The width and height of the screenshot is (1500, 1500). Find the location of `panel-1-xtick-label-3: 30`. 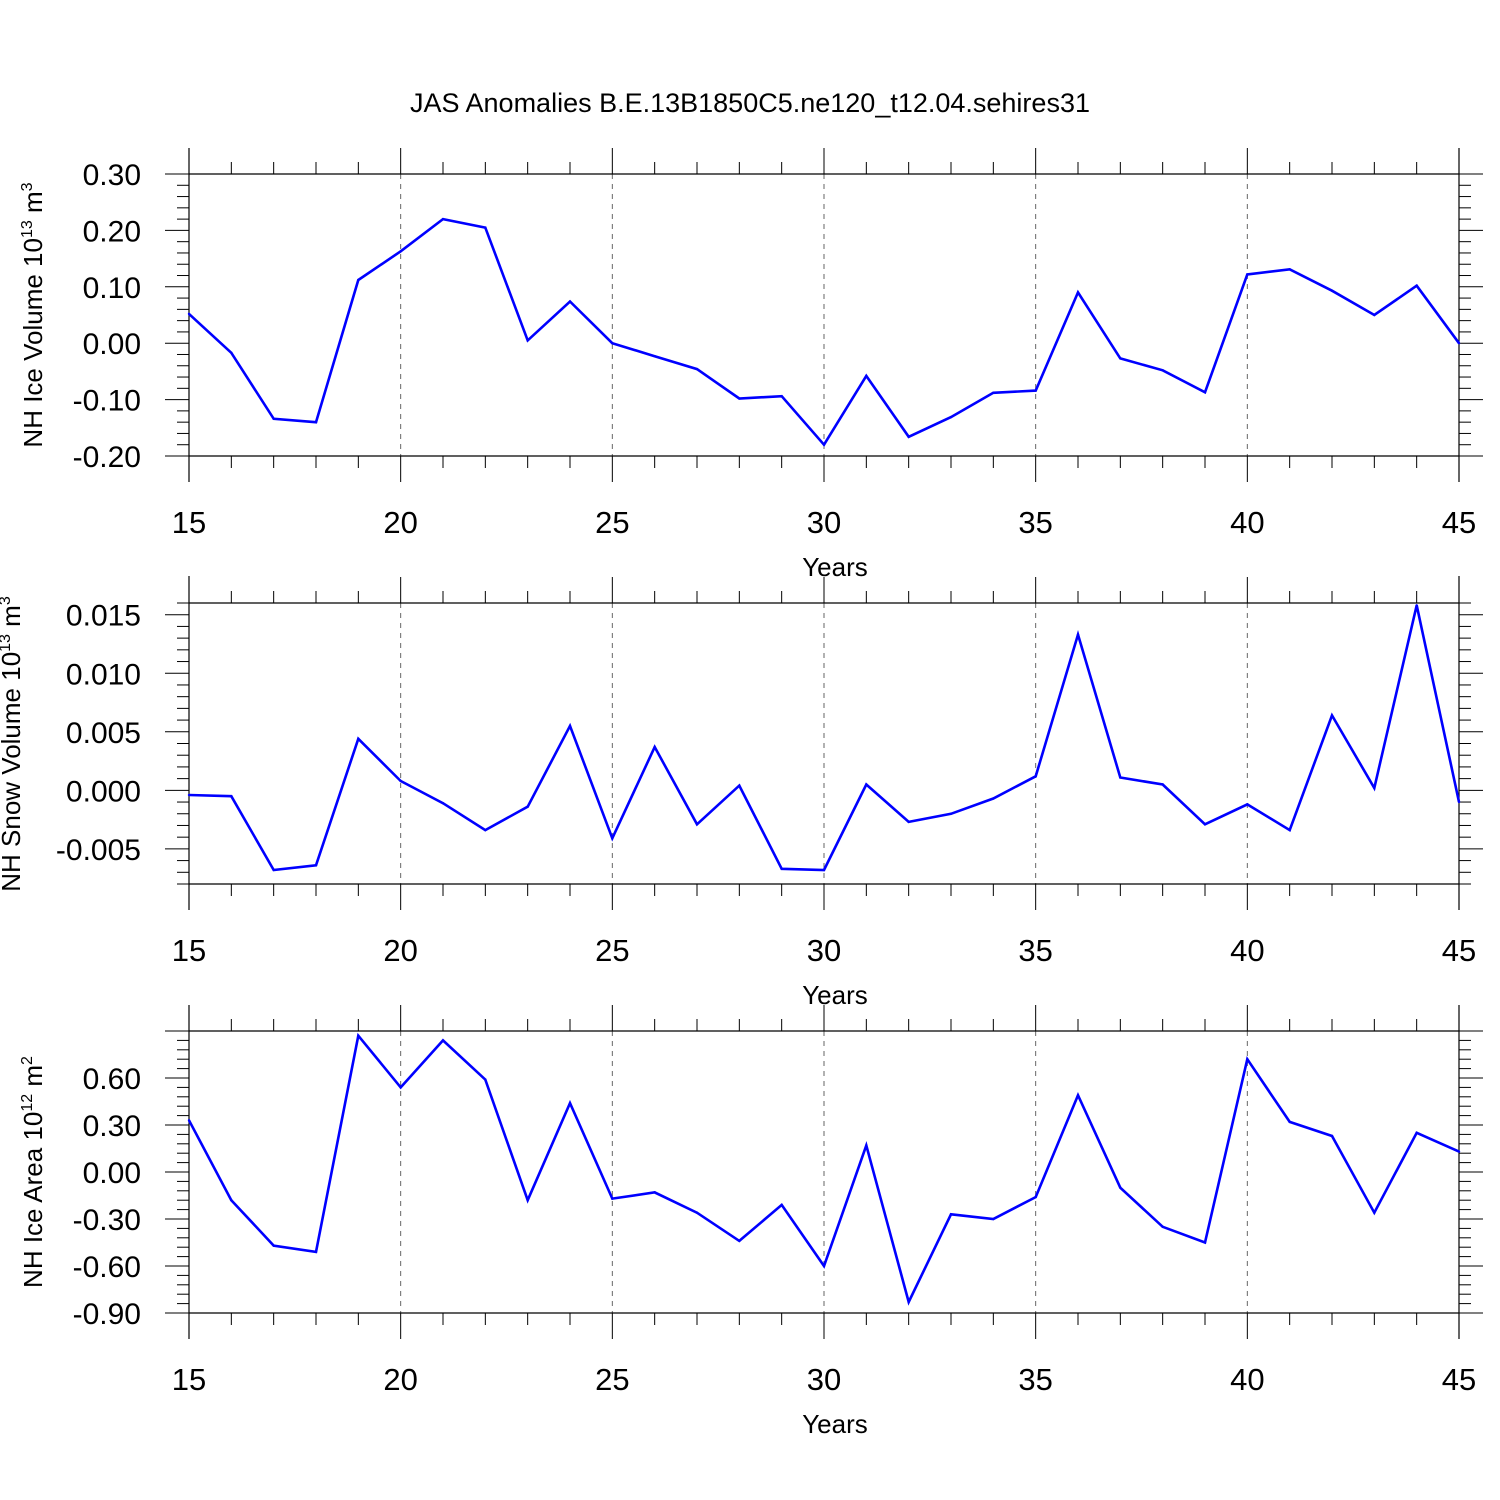

panel-1-xtick-label-3: 30 is located at coordinates (824, 950).